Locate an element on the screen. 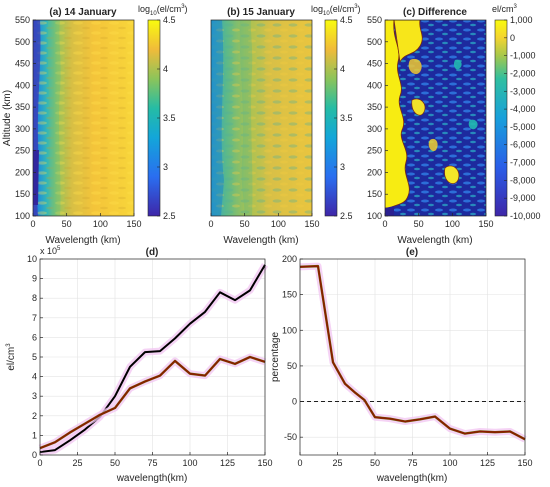 The height and width of the screenshot is (487, 550). heatmap-b is located at coordinates (261, 118).